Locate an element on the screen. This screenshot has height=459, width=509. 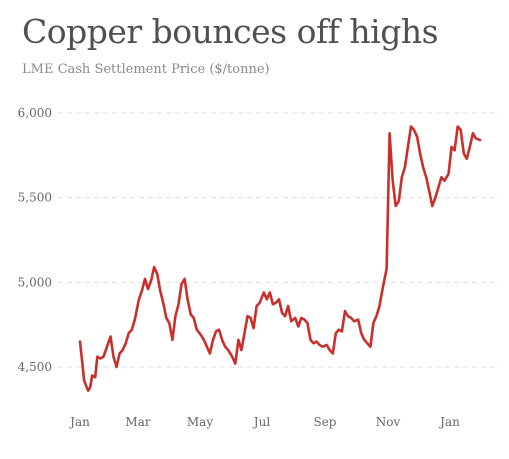
y-tick-label: 4,500 is located at coordinates (35, 367).